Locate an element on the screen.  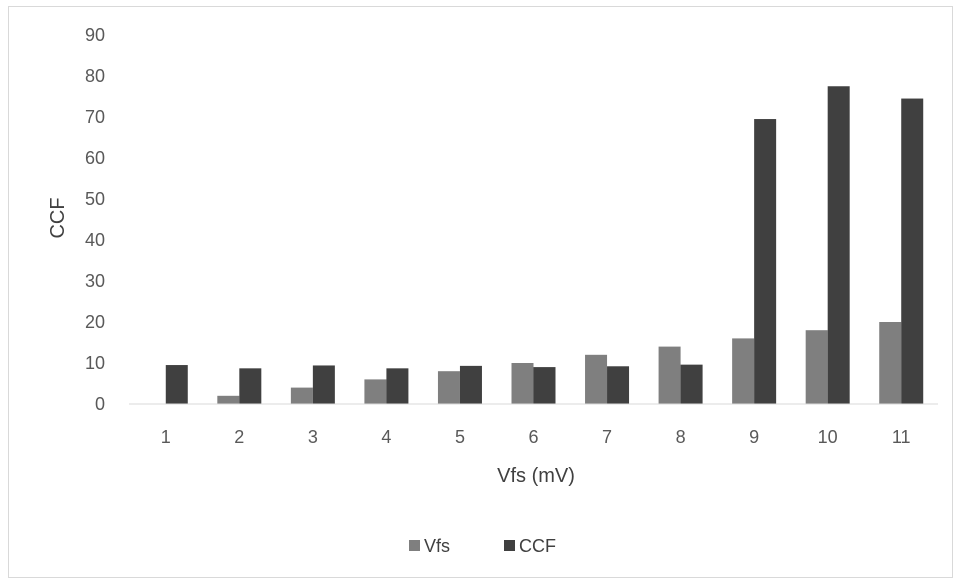
x-tick-label: 10 is located at coordinates (828, 437).